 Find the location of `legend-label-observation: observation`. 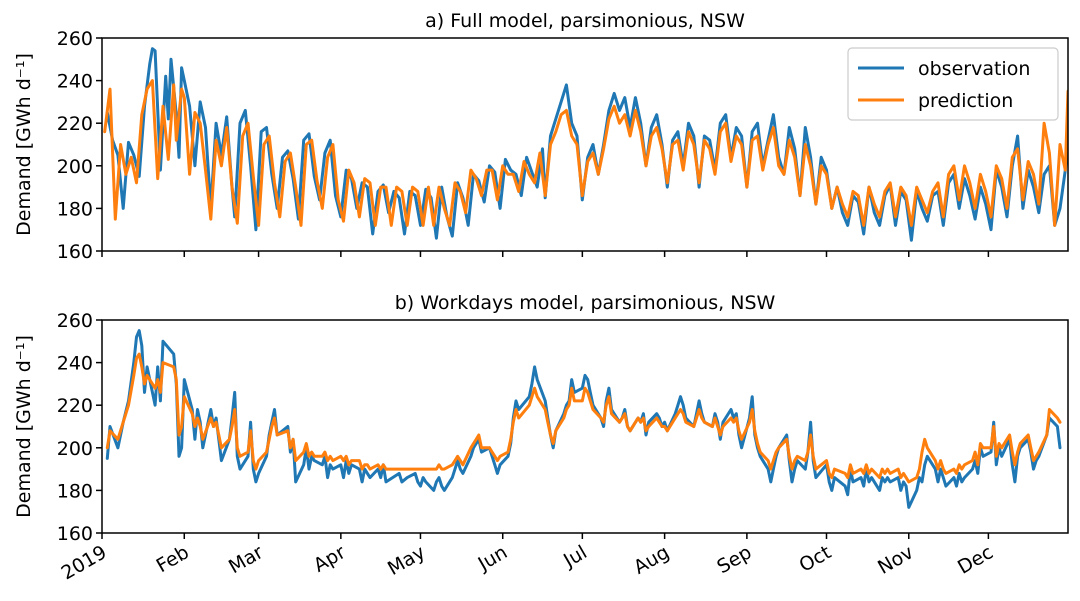

legend-label-observation: observation is located at coordinates (974, 69).